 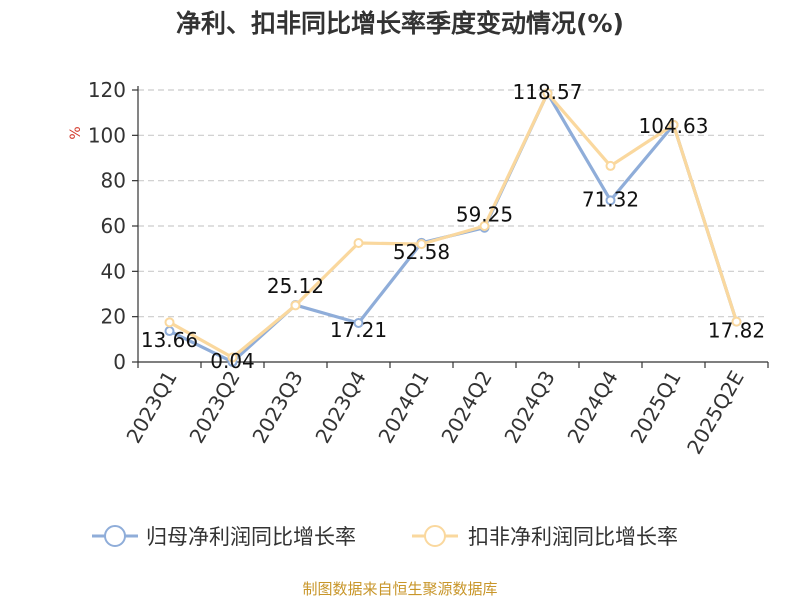 I want to click on x-tick-label: 2024Q3, so click(x=529, y=407).